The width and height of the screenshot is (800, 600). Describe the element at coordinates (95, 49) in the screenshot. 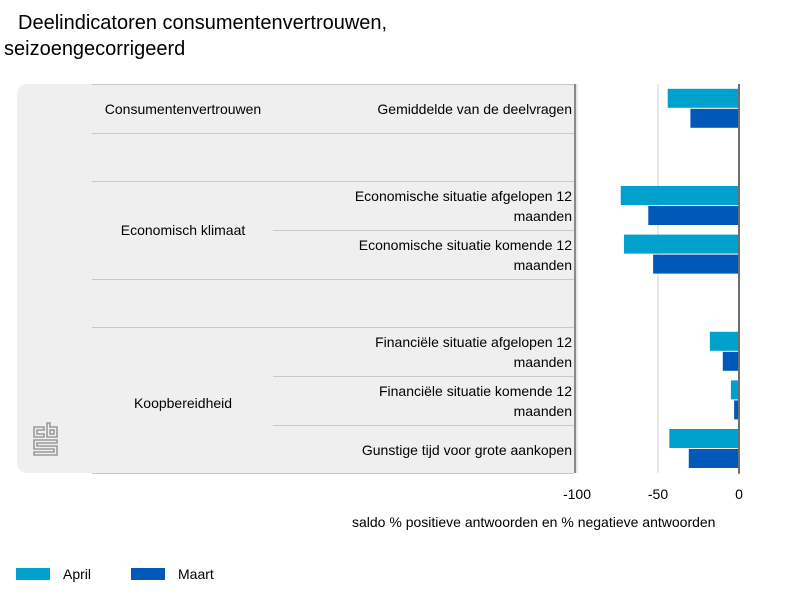

I see `chart-title-line2: seizoengecorrigeerd` at that location.